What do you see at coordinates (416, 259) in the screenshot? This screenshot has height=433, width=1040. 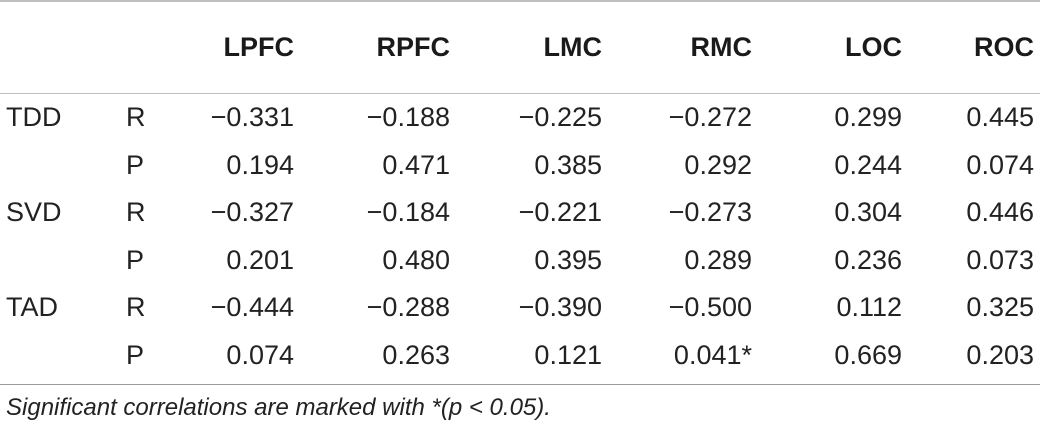 I see `cell-rpfc: 0.480` at bounding box center [416, 259].